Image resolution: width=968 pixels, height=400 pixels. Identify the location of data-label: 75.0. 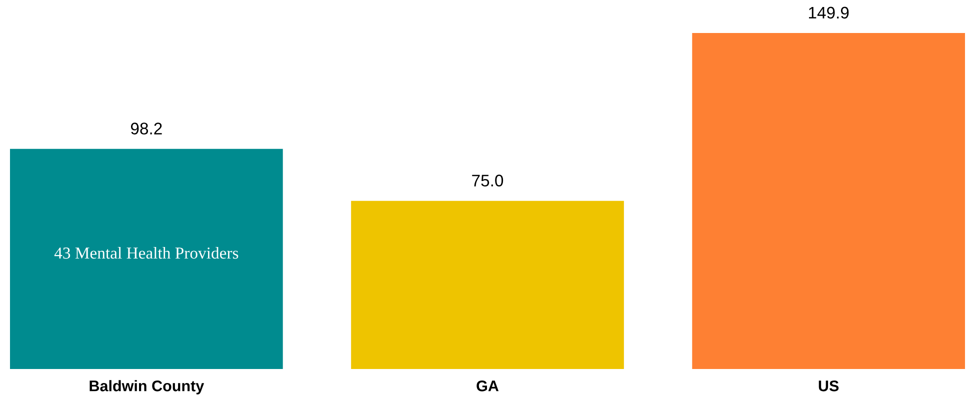
(488, 180).